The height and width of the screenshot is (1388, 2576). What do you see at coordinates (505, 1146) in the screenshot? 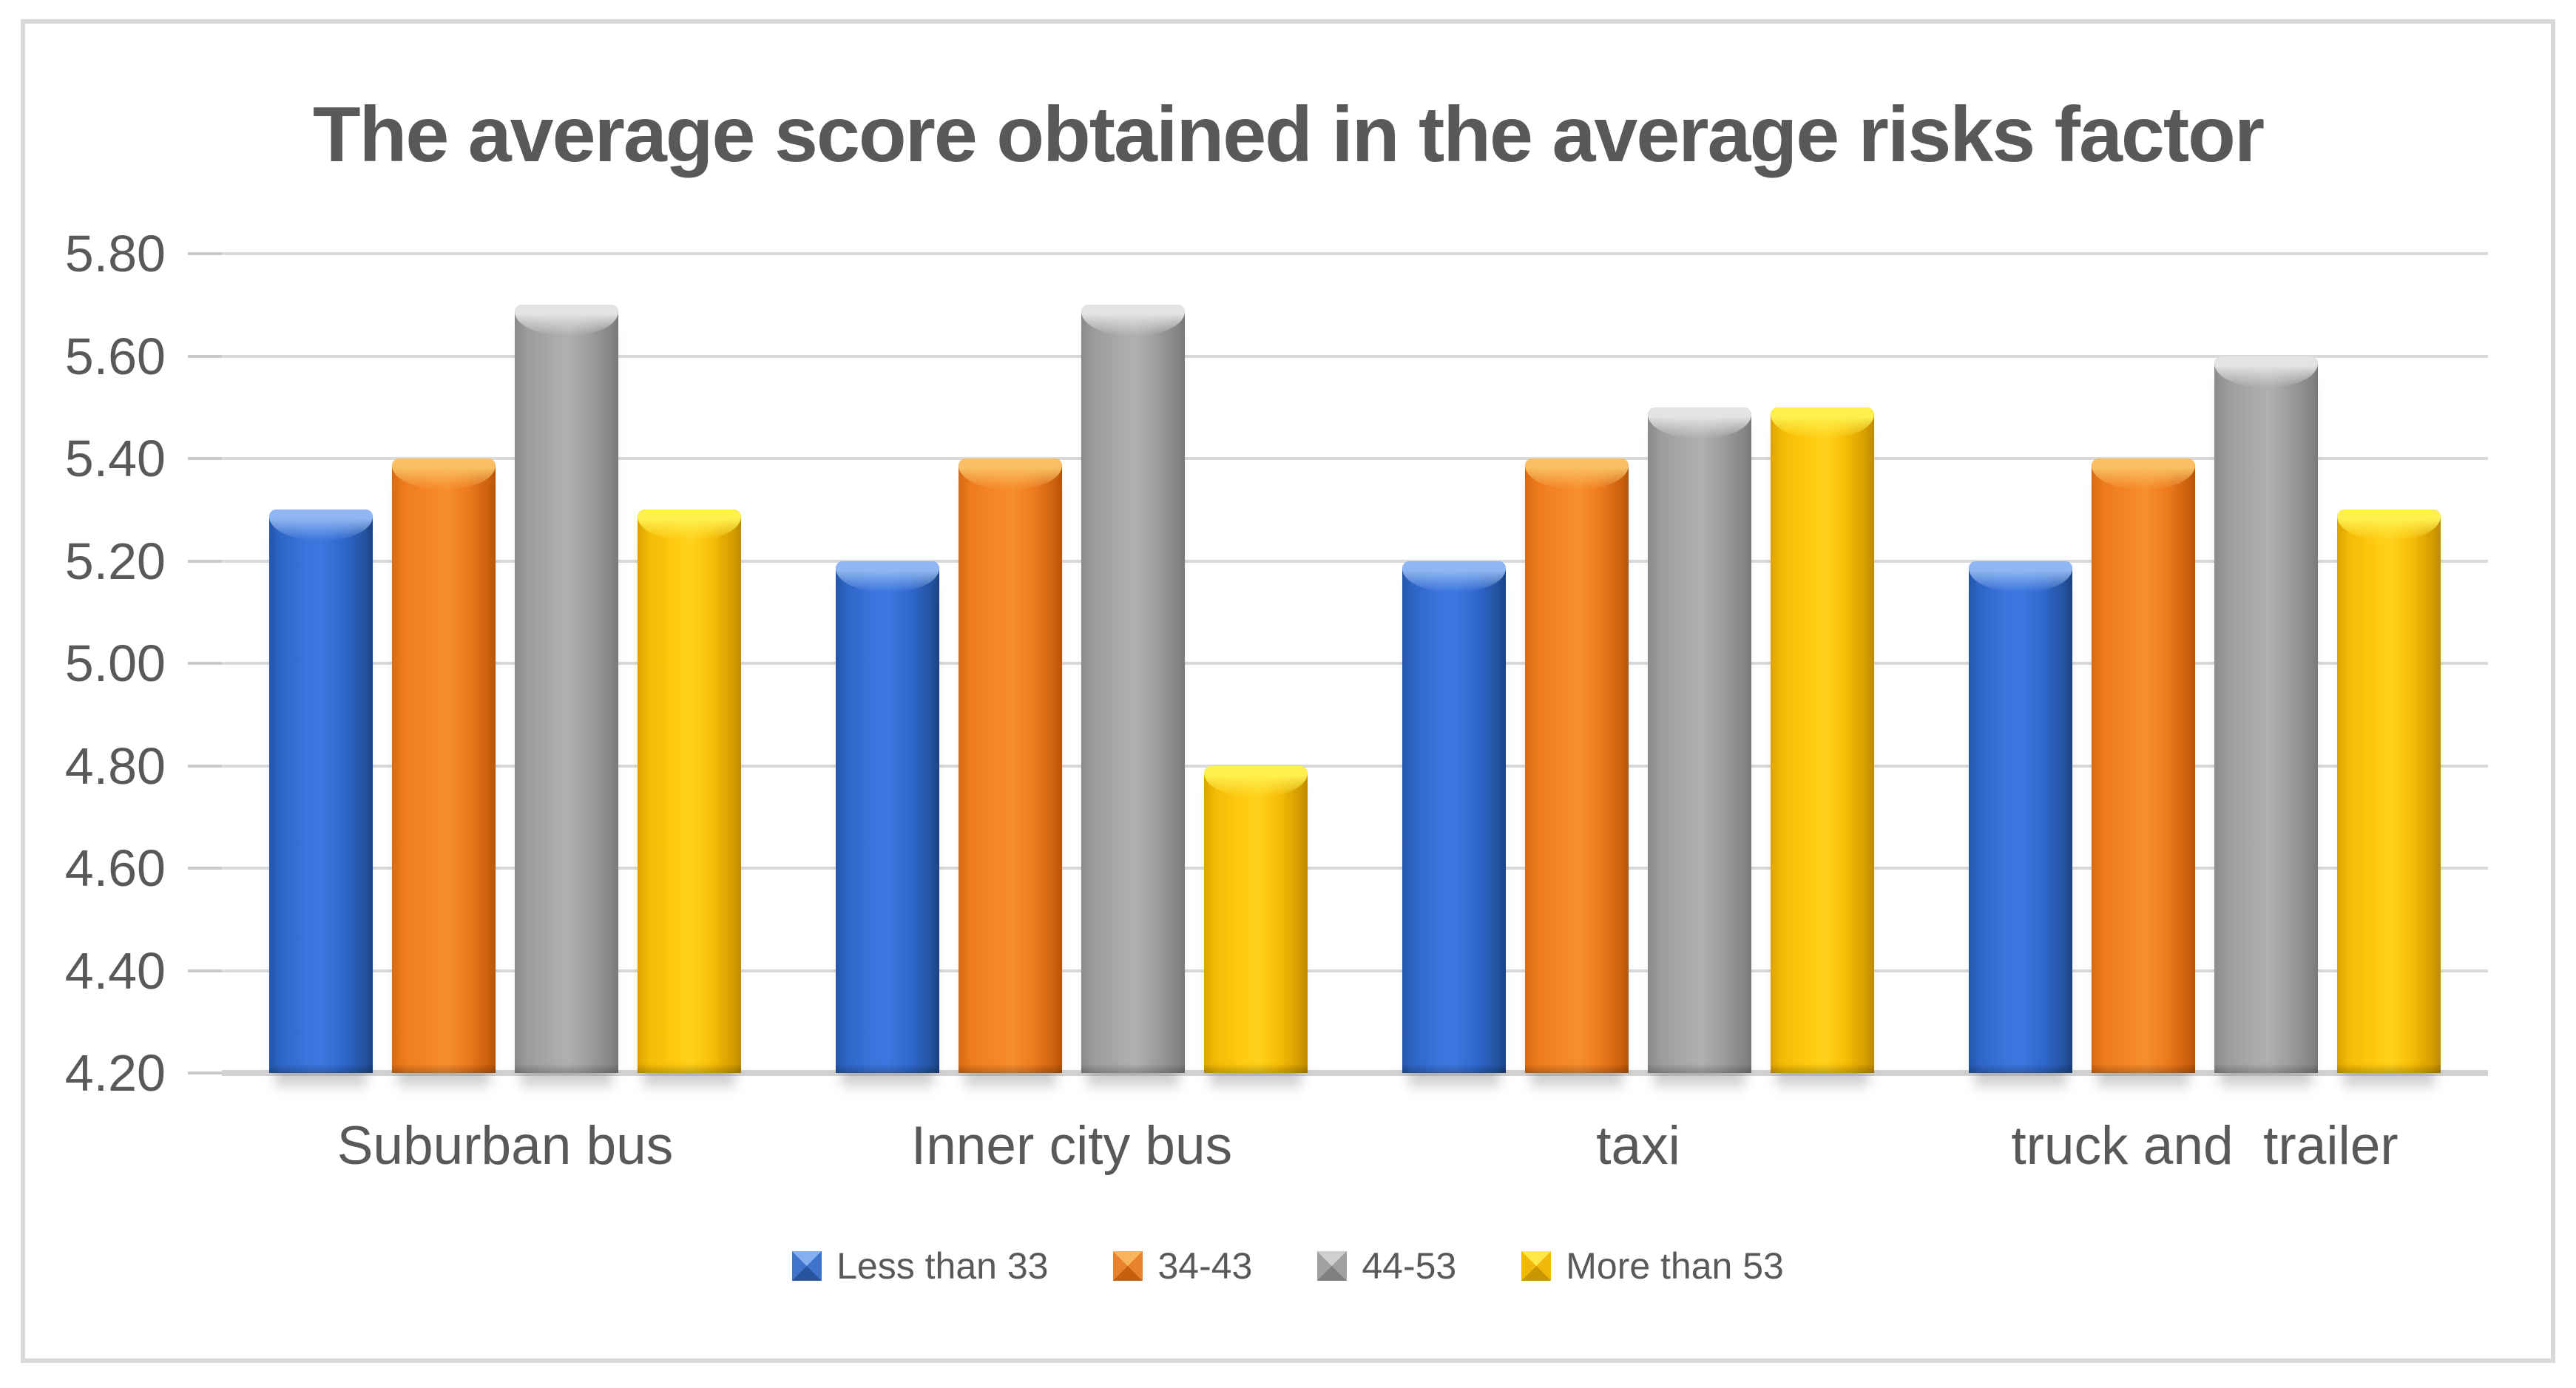
I see `category-label: Suburban bus` at bounding box center [505, 1146].